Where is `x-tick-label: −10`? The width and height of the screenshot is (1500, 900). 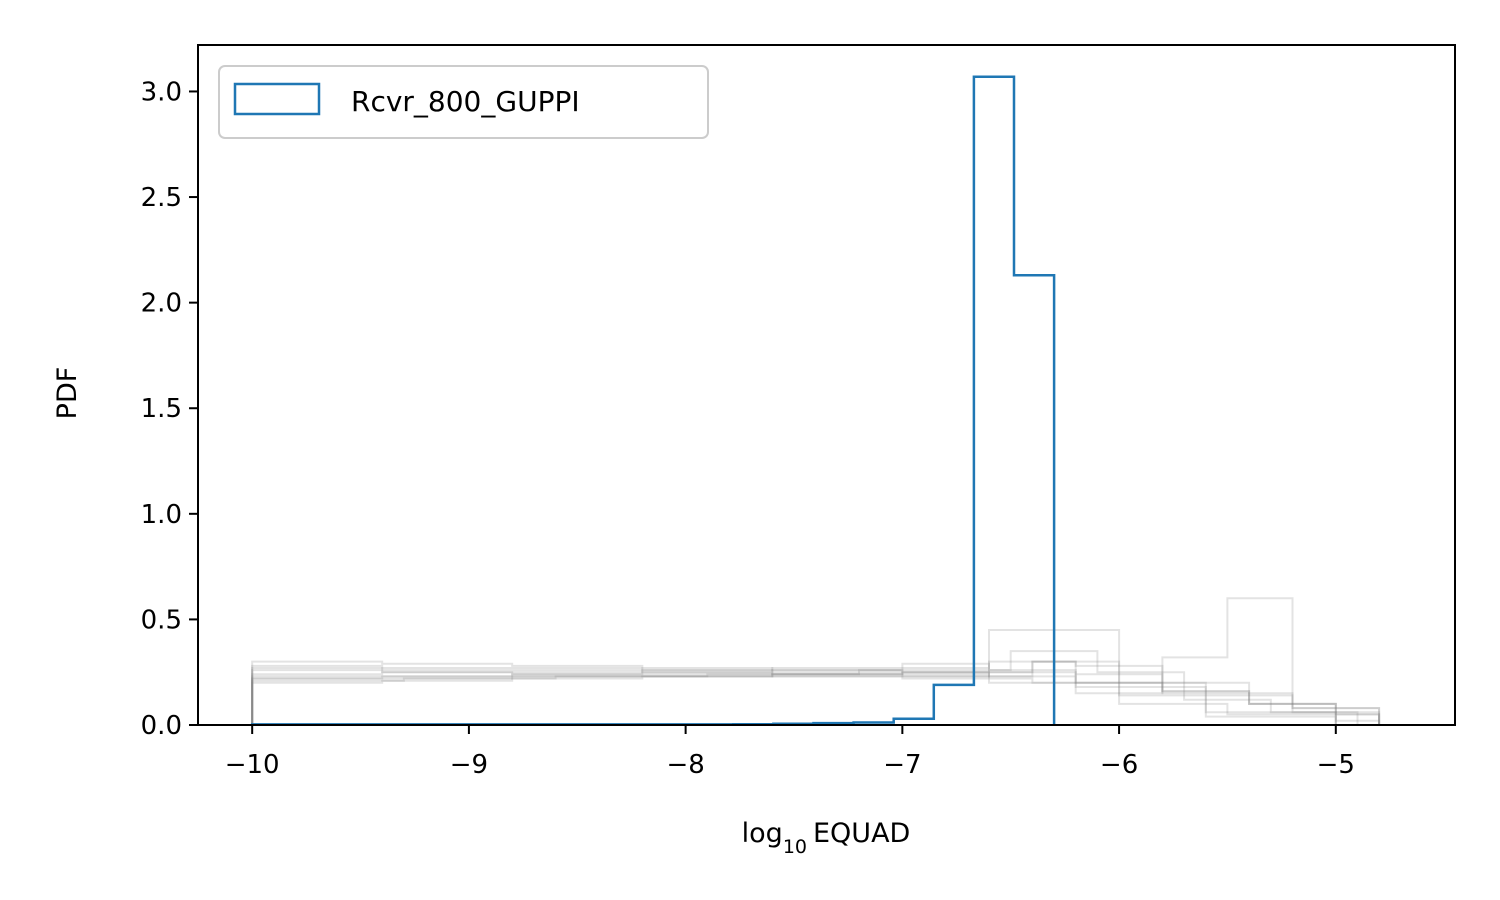
x-tick-label: −10 is located at coordinates (252, 765).